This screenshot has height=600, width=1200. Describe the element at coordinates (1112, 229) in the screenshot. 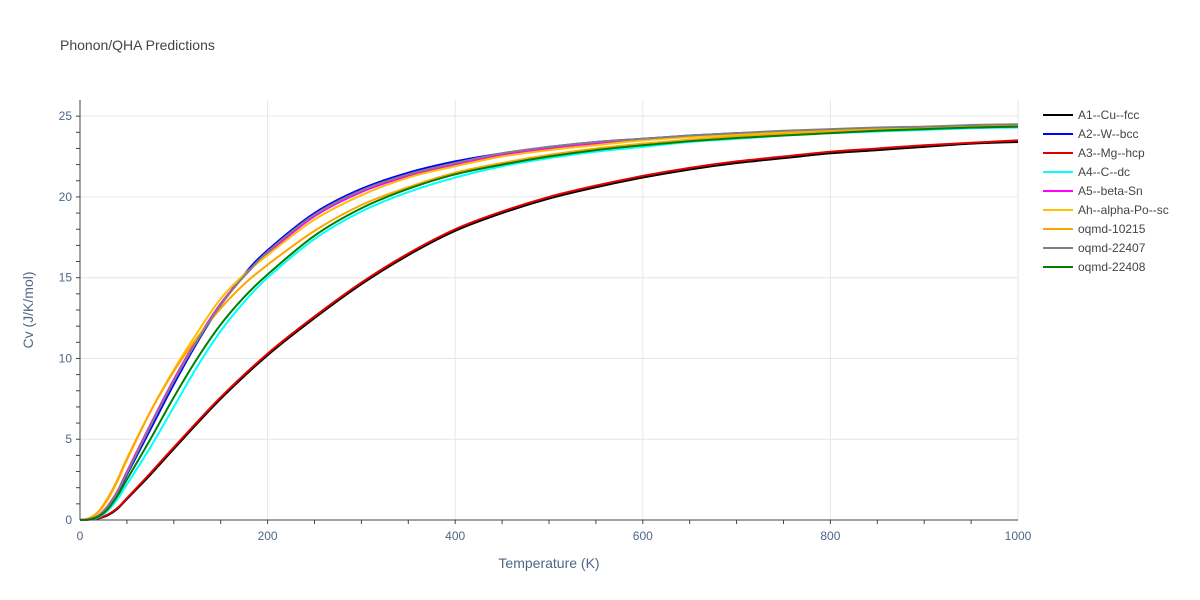

I see `legend-item-label: oqmd-10215` at that location.